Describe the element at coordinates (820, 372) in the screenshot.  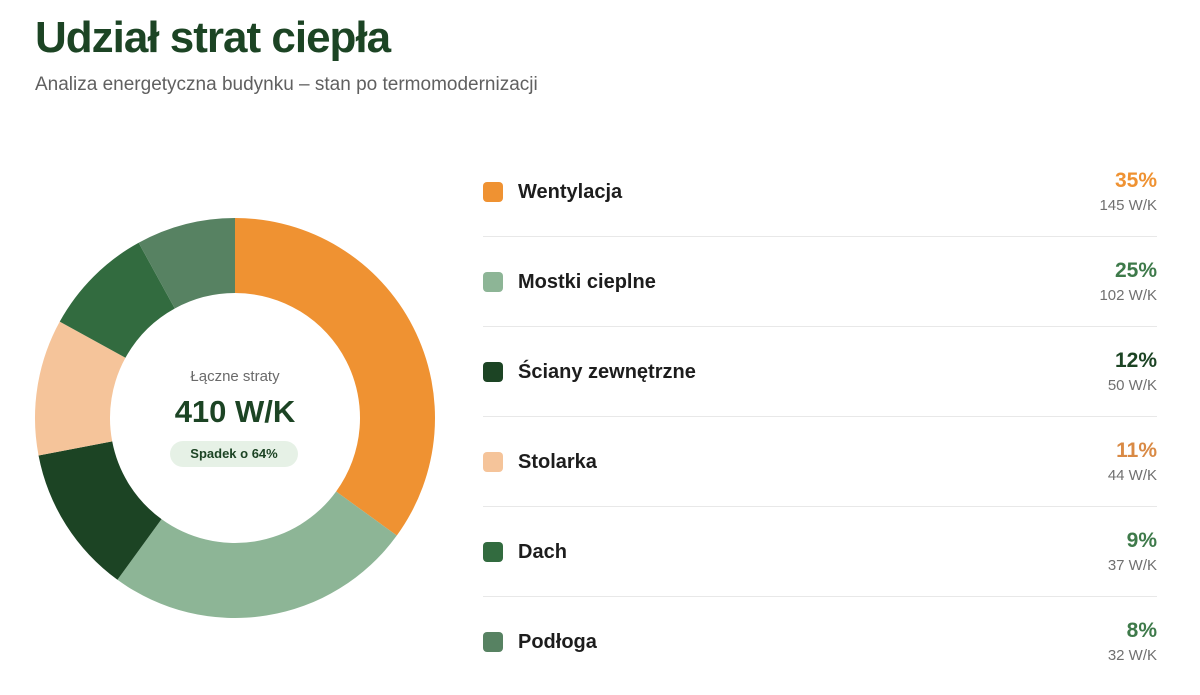
I see `legend-item-sciany-zewnetrzne: Ściany zewnętrzne 12% 50 W/K` at that location.